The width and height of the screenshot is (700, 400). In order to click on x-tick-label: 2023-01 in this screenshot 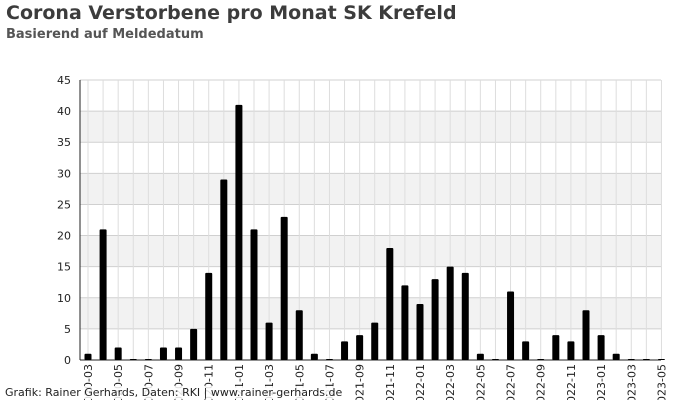, I will do `click(601, 382)`.